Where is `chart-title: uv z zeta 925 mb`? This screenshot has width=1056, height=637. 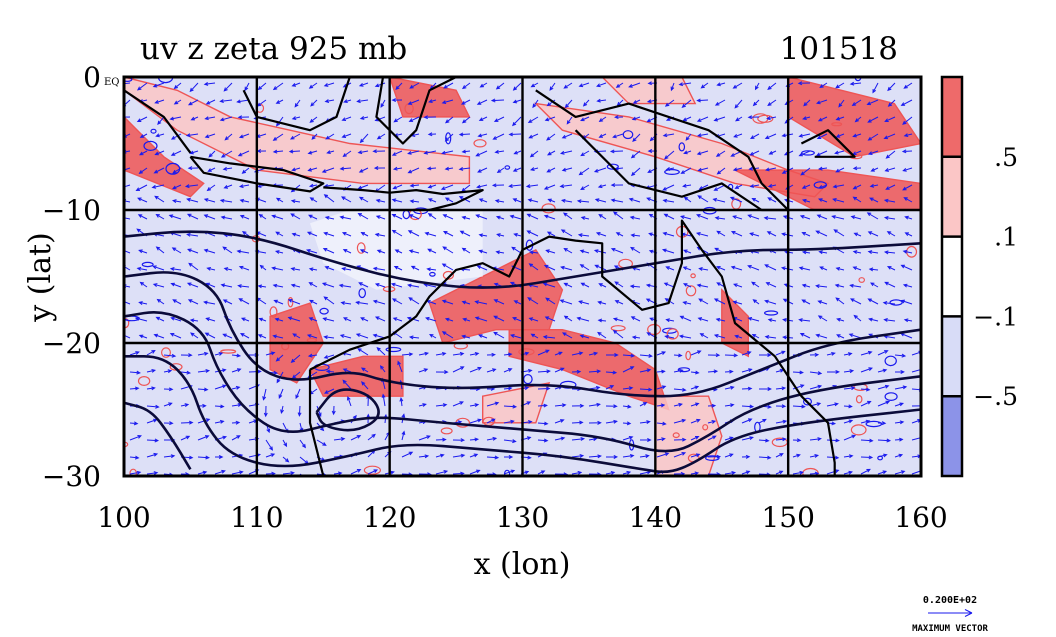
chart-title: uv z zeta 925 mb is located at coordinates (273, 49).